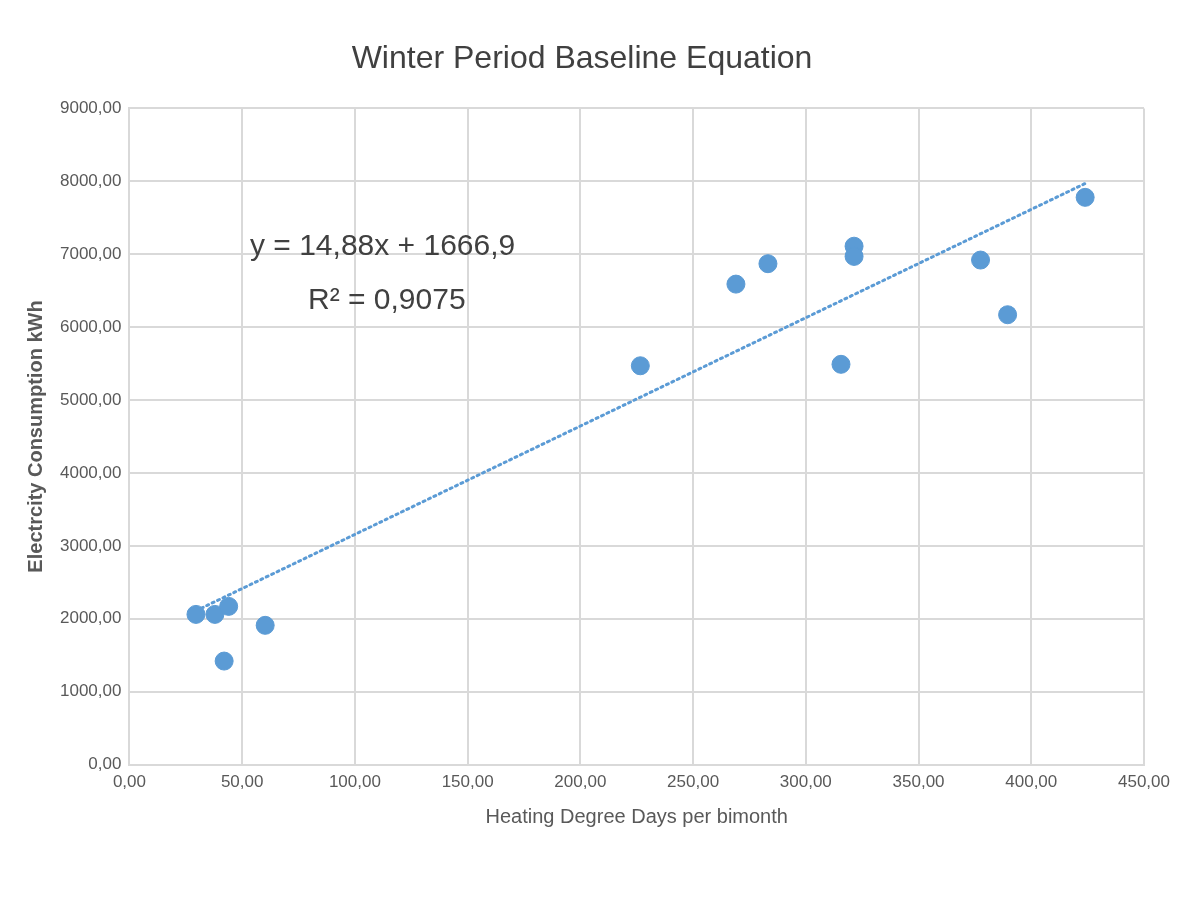 This screenshot has width=1189, height=903. I want to click on y-tick-label: 0,00, so click(105, 764).